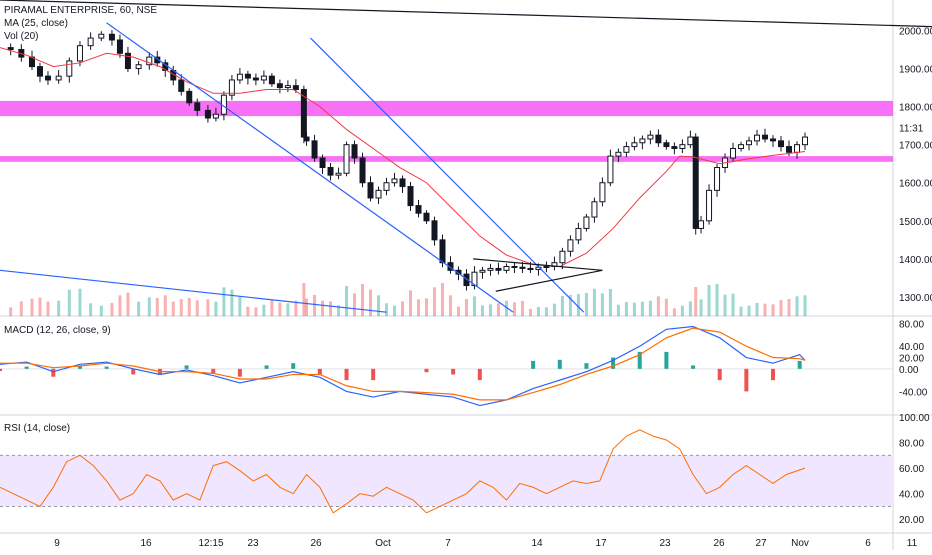 This screenshot has width=932, height=555. Describe the element at coordinates (915, 222) in the screenshot. I see `price-axis-tick: 1500.00` at that location.